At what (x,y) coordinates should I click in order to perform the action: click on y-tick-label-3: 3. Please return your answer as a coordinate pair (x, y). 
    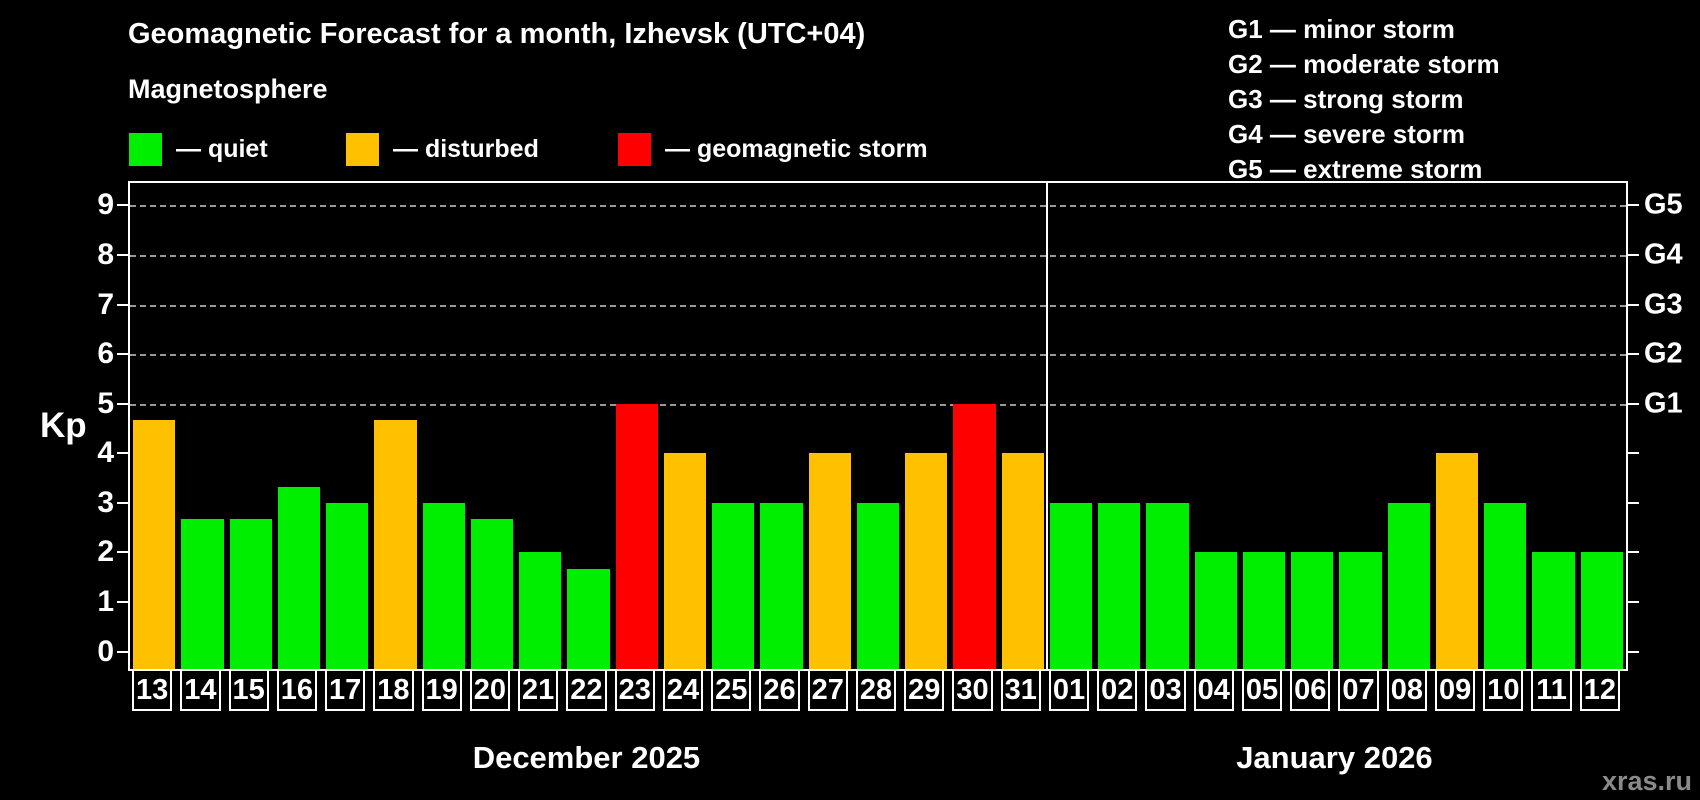
    Looking at the image, I should click on (105, 502).